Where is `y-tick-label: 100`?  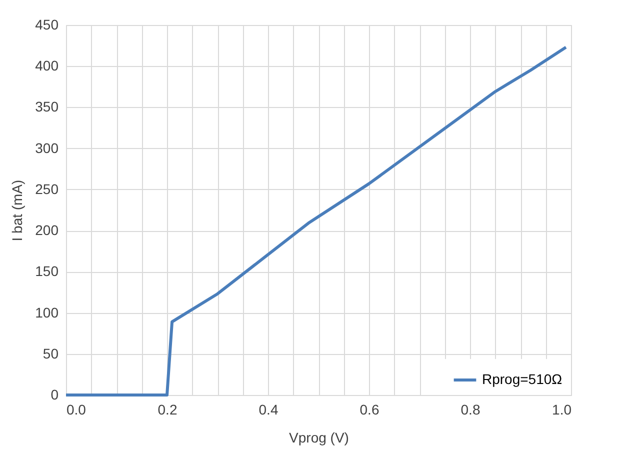 y-tick-label: 100 is located at coordinates (47, 312).